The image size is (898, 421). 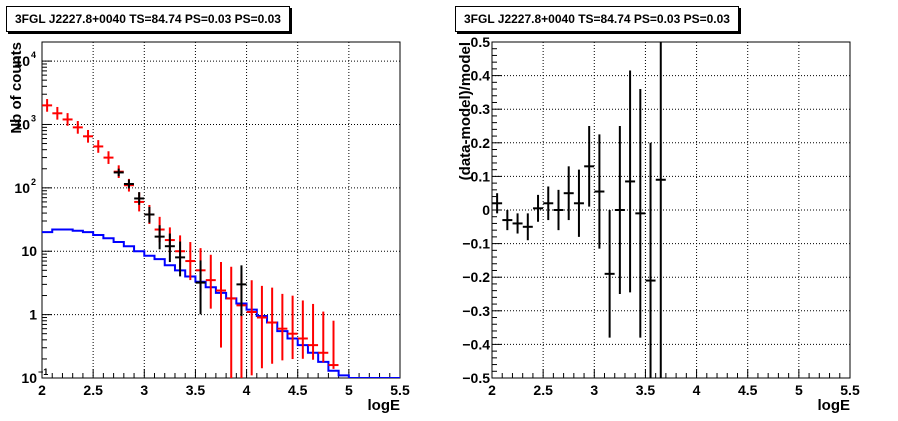 I want to click on y-tick-label: −0.4, so click(x=476, y=344).